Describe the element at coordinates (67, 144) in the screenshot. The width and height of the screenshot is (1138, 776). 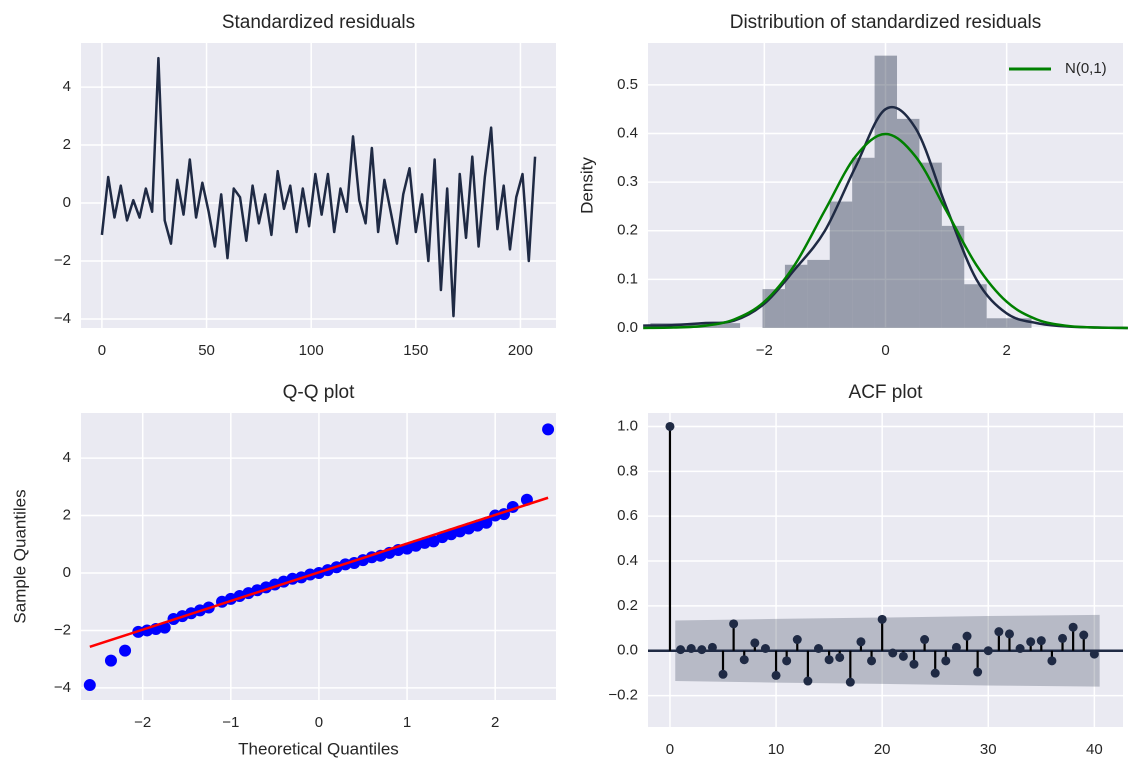
I see `y-tick-label: 2` at that location.